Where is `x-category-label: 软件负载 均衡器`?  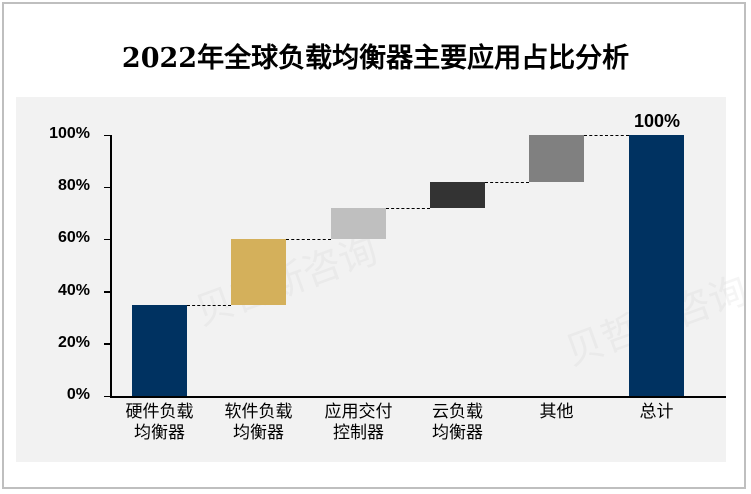
x-category-label: 软件负载 均衡器 is located at coordinates (259, 423).